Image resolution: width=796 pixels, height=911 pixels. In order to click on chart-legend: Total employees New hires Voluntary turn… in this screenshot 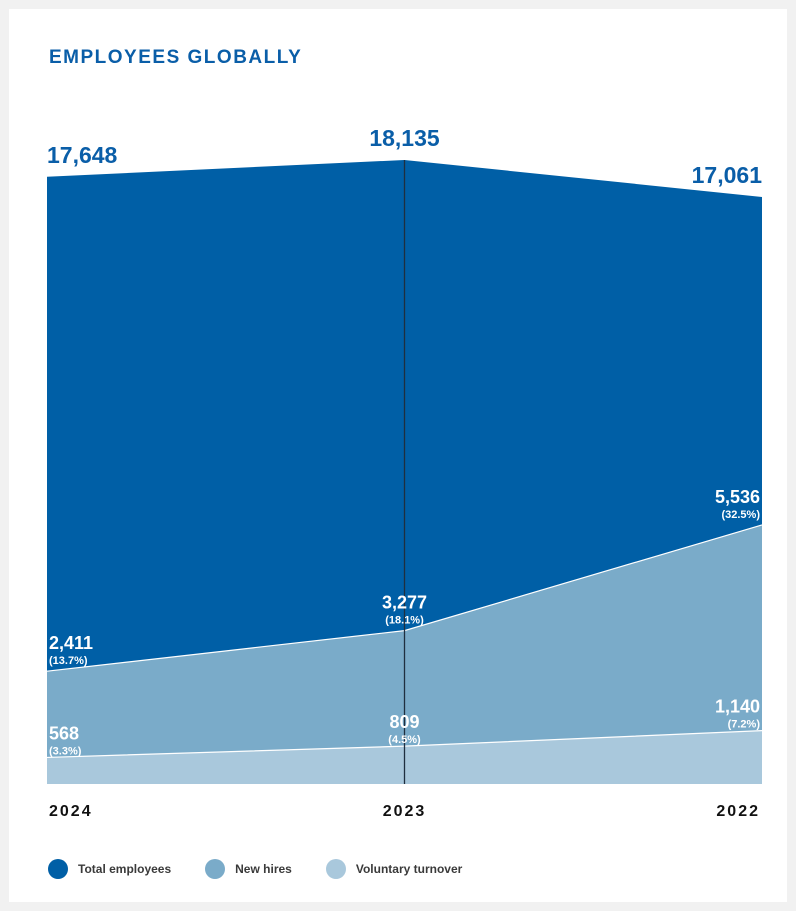, I will do `click(272, 869)`.